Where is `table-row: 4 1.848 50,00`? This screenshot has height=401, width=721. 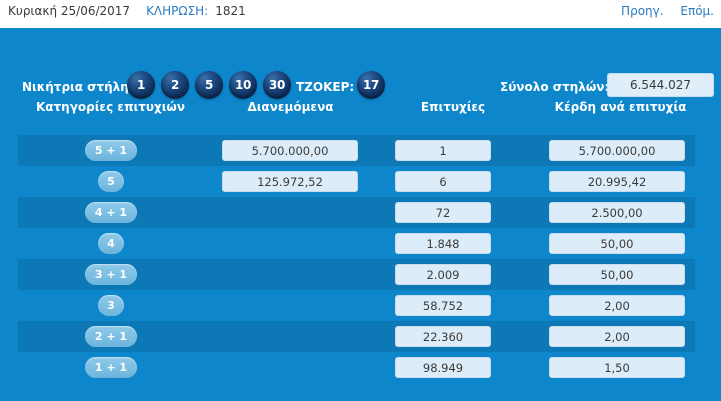 table-row: 4 1.848 50,00 is located at coordinates (360, 243).